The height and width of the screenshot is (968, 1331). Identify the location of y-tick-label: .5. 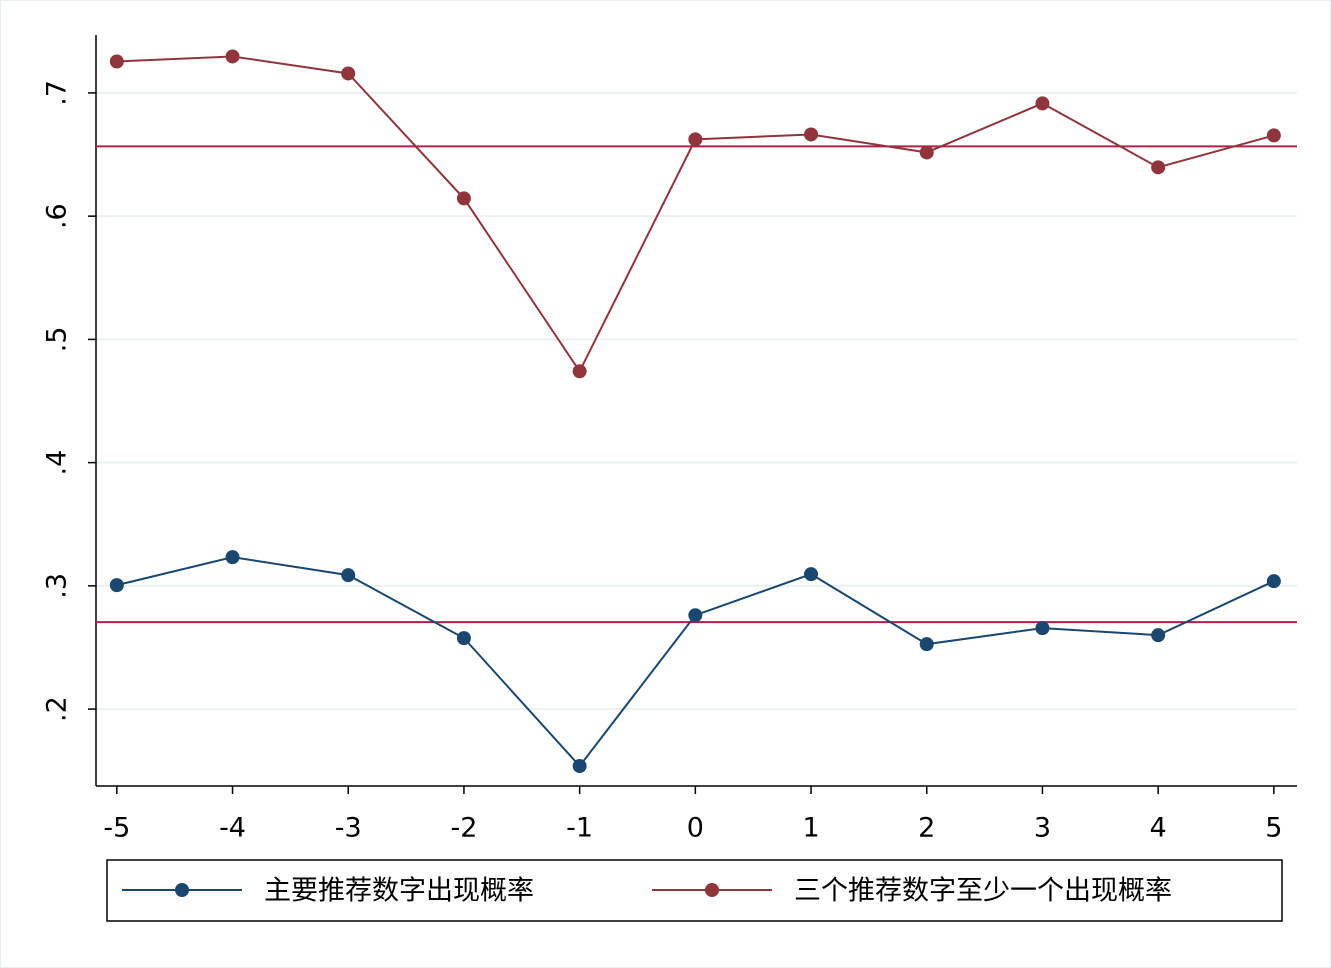
(57, 340).